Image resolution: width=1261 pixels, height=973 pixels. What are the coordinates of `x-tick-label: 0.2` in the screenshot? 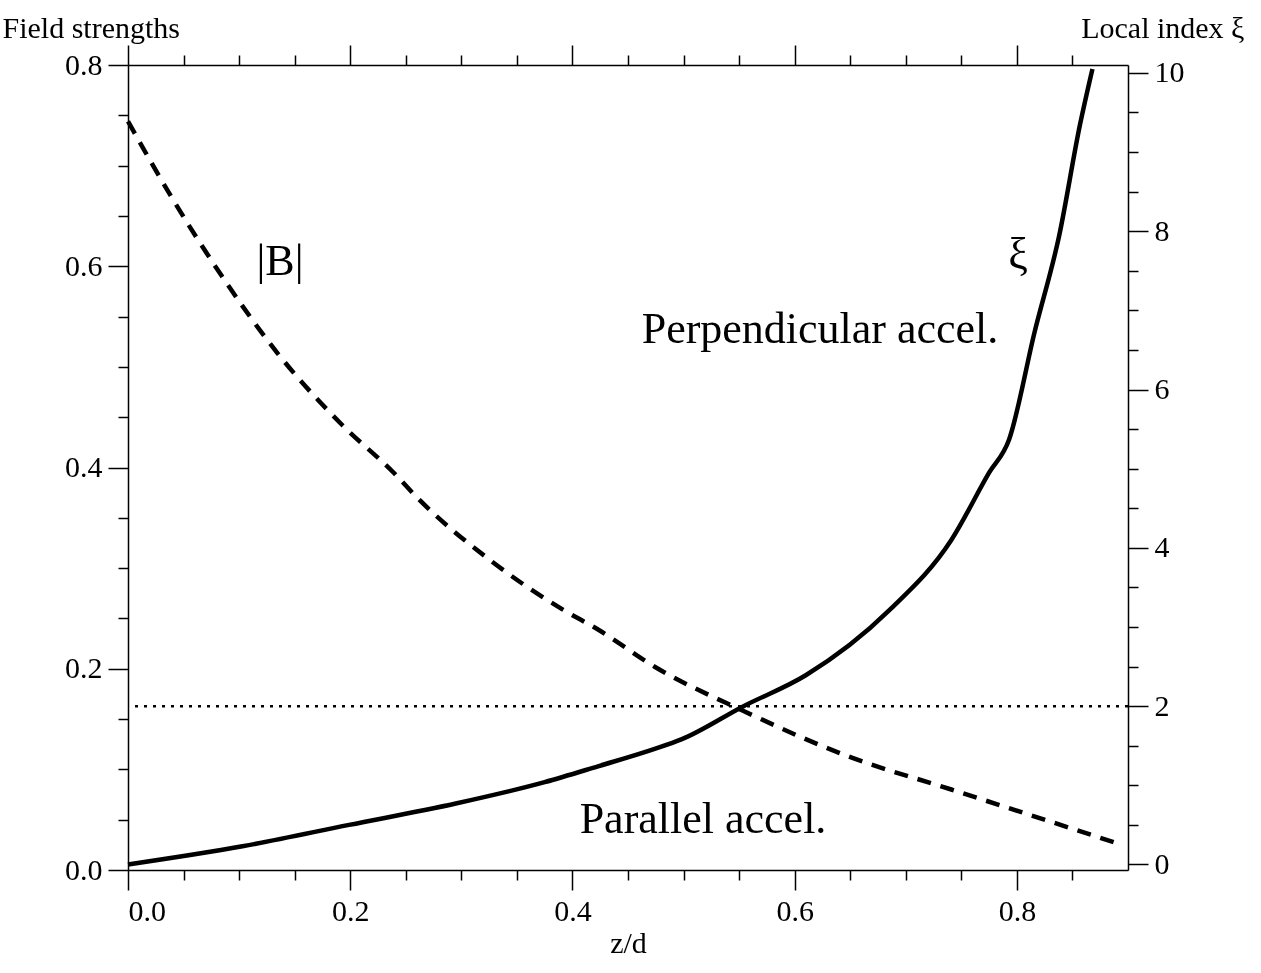 It's located at (350, 910).